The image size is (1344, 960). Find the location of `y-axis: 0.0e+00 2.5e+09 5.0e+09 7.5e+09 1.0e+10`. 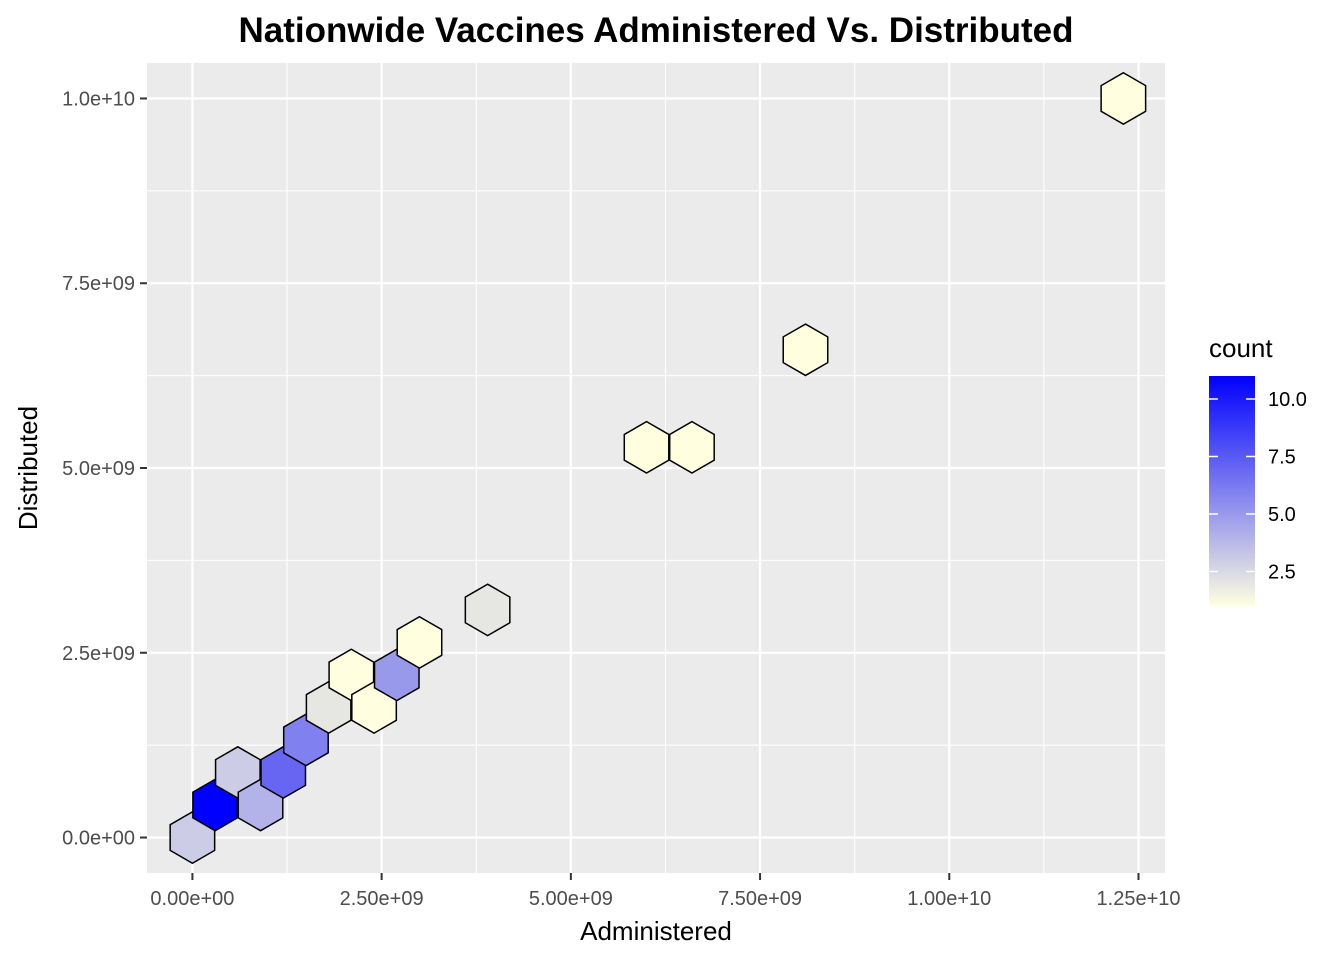

y-axis: 0.0e+00 2.5e+09 5.0e+09 7.5e+09 1.0e+10 is located at coordinates (104, 469).